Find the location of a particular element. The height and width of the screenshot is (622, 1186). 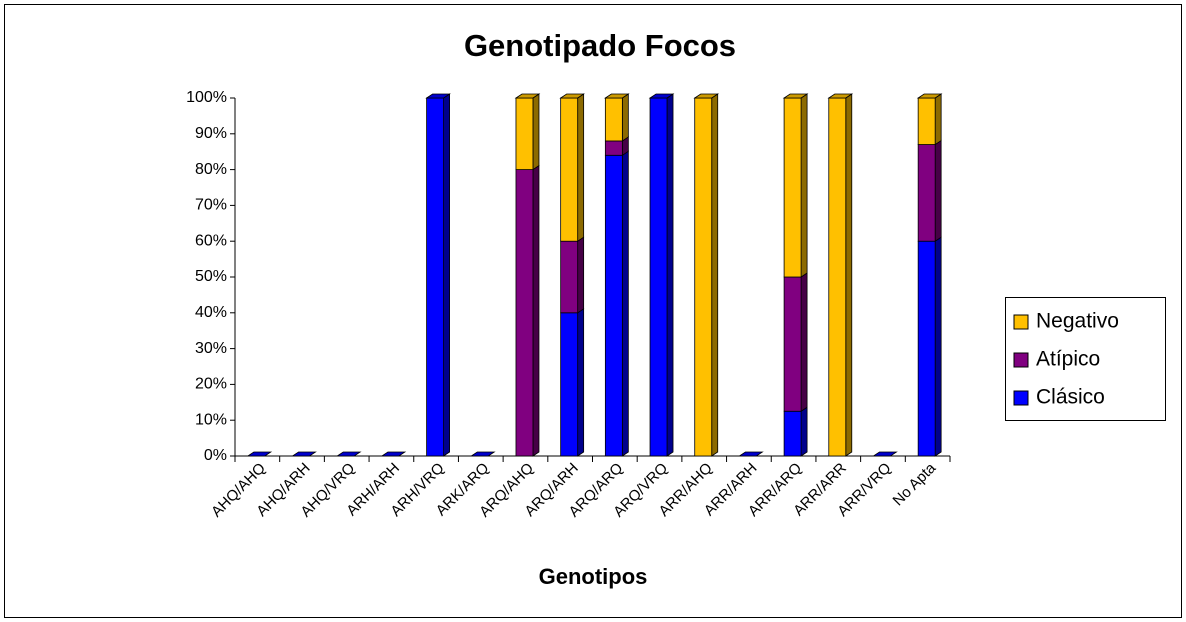

y-tick-label: 60% is located at coordinates (211, 240).